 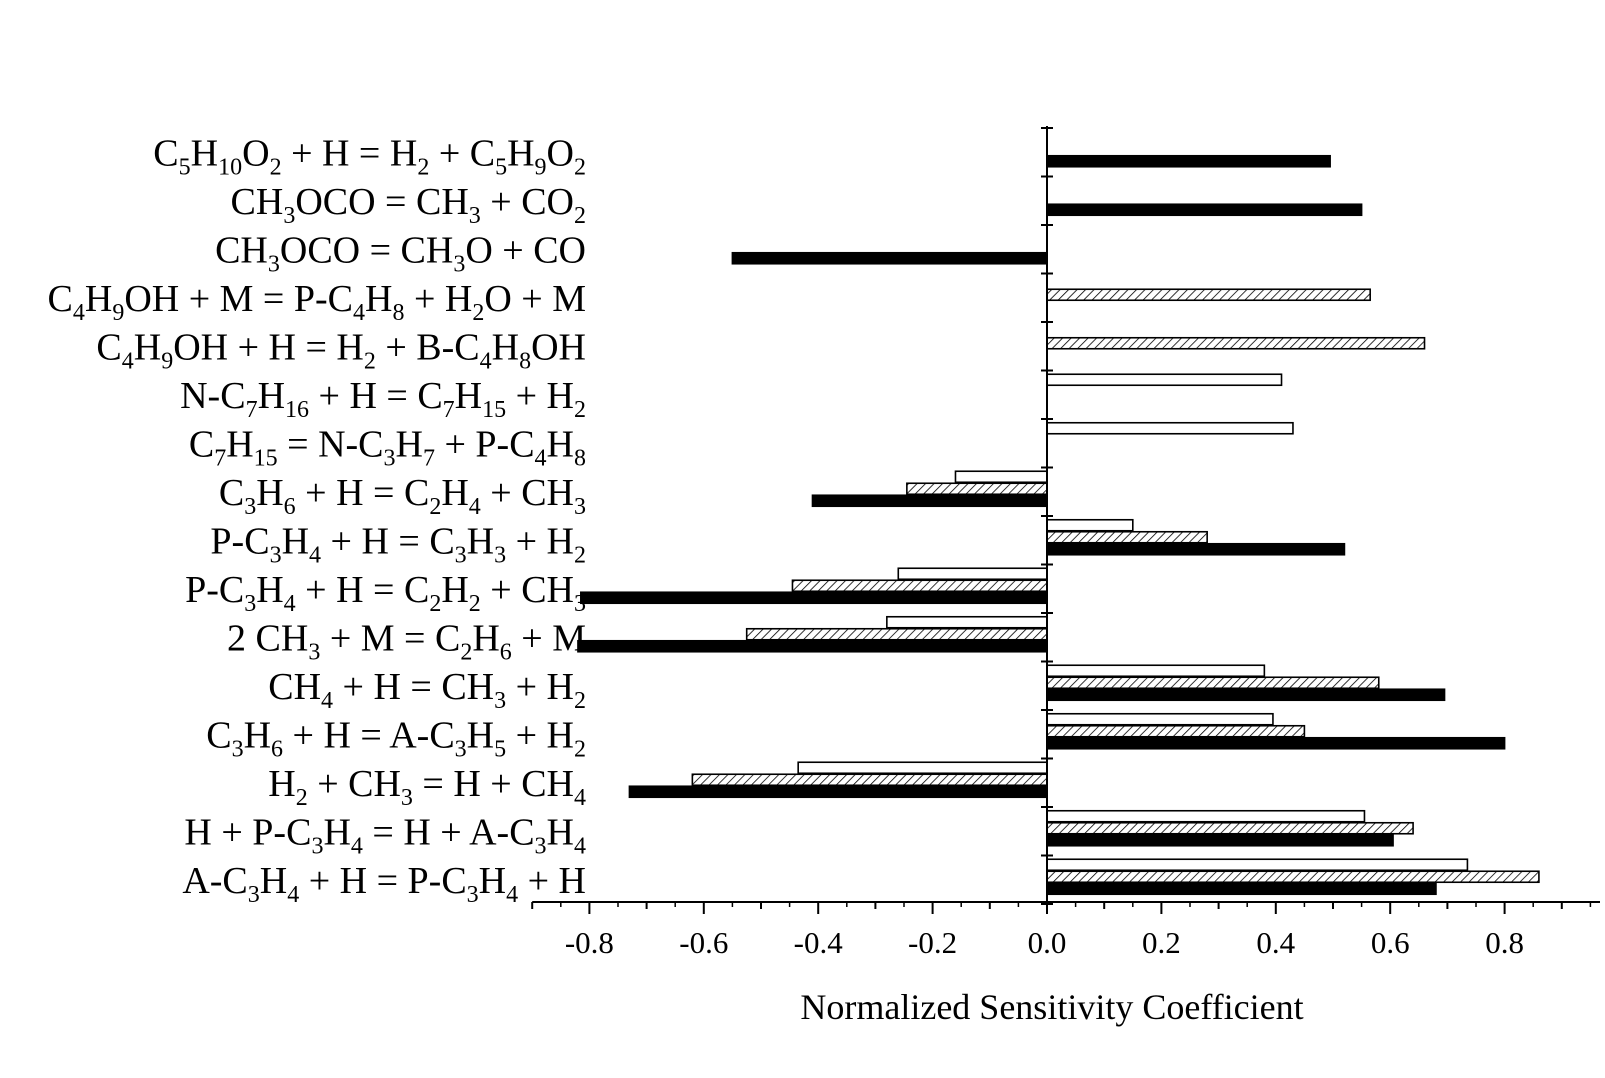 What do you see at coordinates (703, 942) in the screenshot?
I see `x-tick-label: -0.6` at bounding box center [703, 942].